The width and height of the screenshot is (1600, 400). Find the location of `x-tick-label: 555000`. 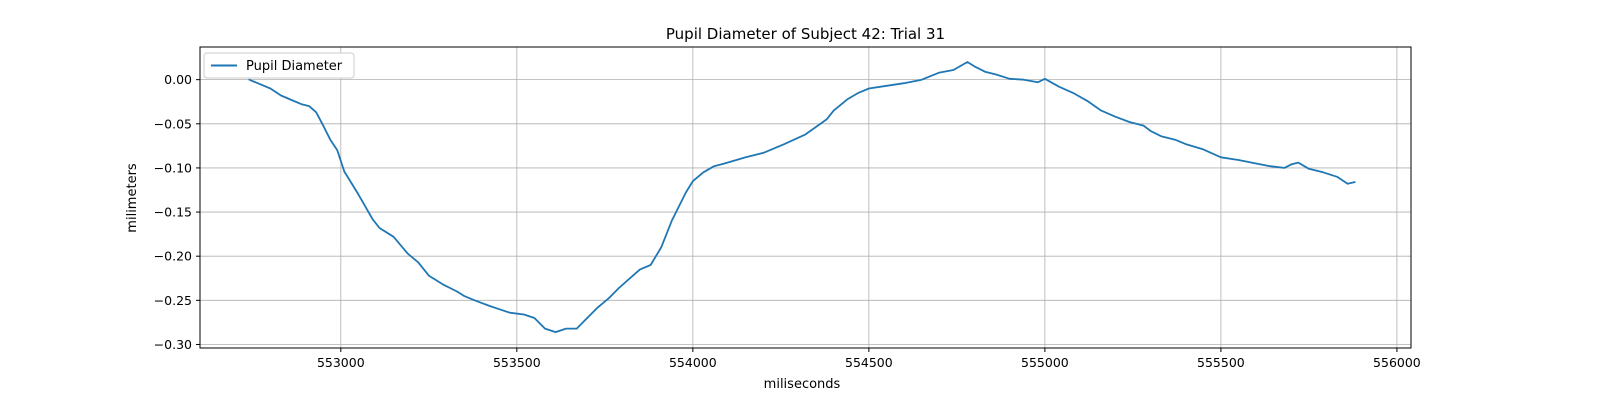

x-tick-label: 555000 is located at coordinates (1045, 362).